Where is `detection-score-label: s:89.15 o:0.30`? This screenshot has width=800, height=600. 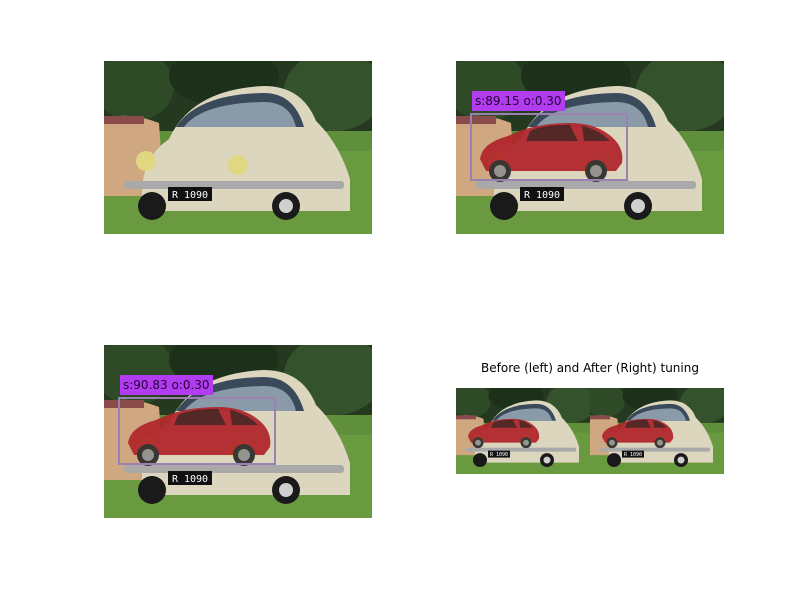
detection-score-label: s:89.15 o:0.30 is located at coordinates (518, 101).